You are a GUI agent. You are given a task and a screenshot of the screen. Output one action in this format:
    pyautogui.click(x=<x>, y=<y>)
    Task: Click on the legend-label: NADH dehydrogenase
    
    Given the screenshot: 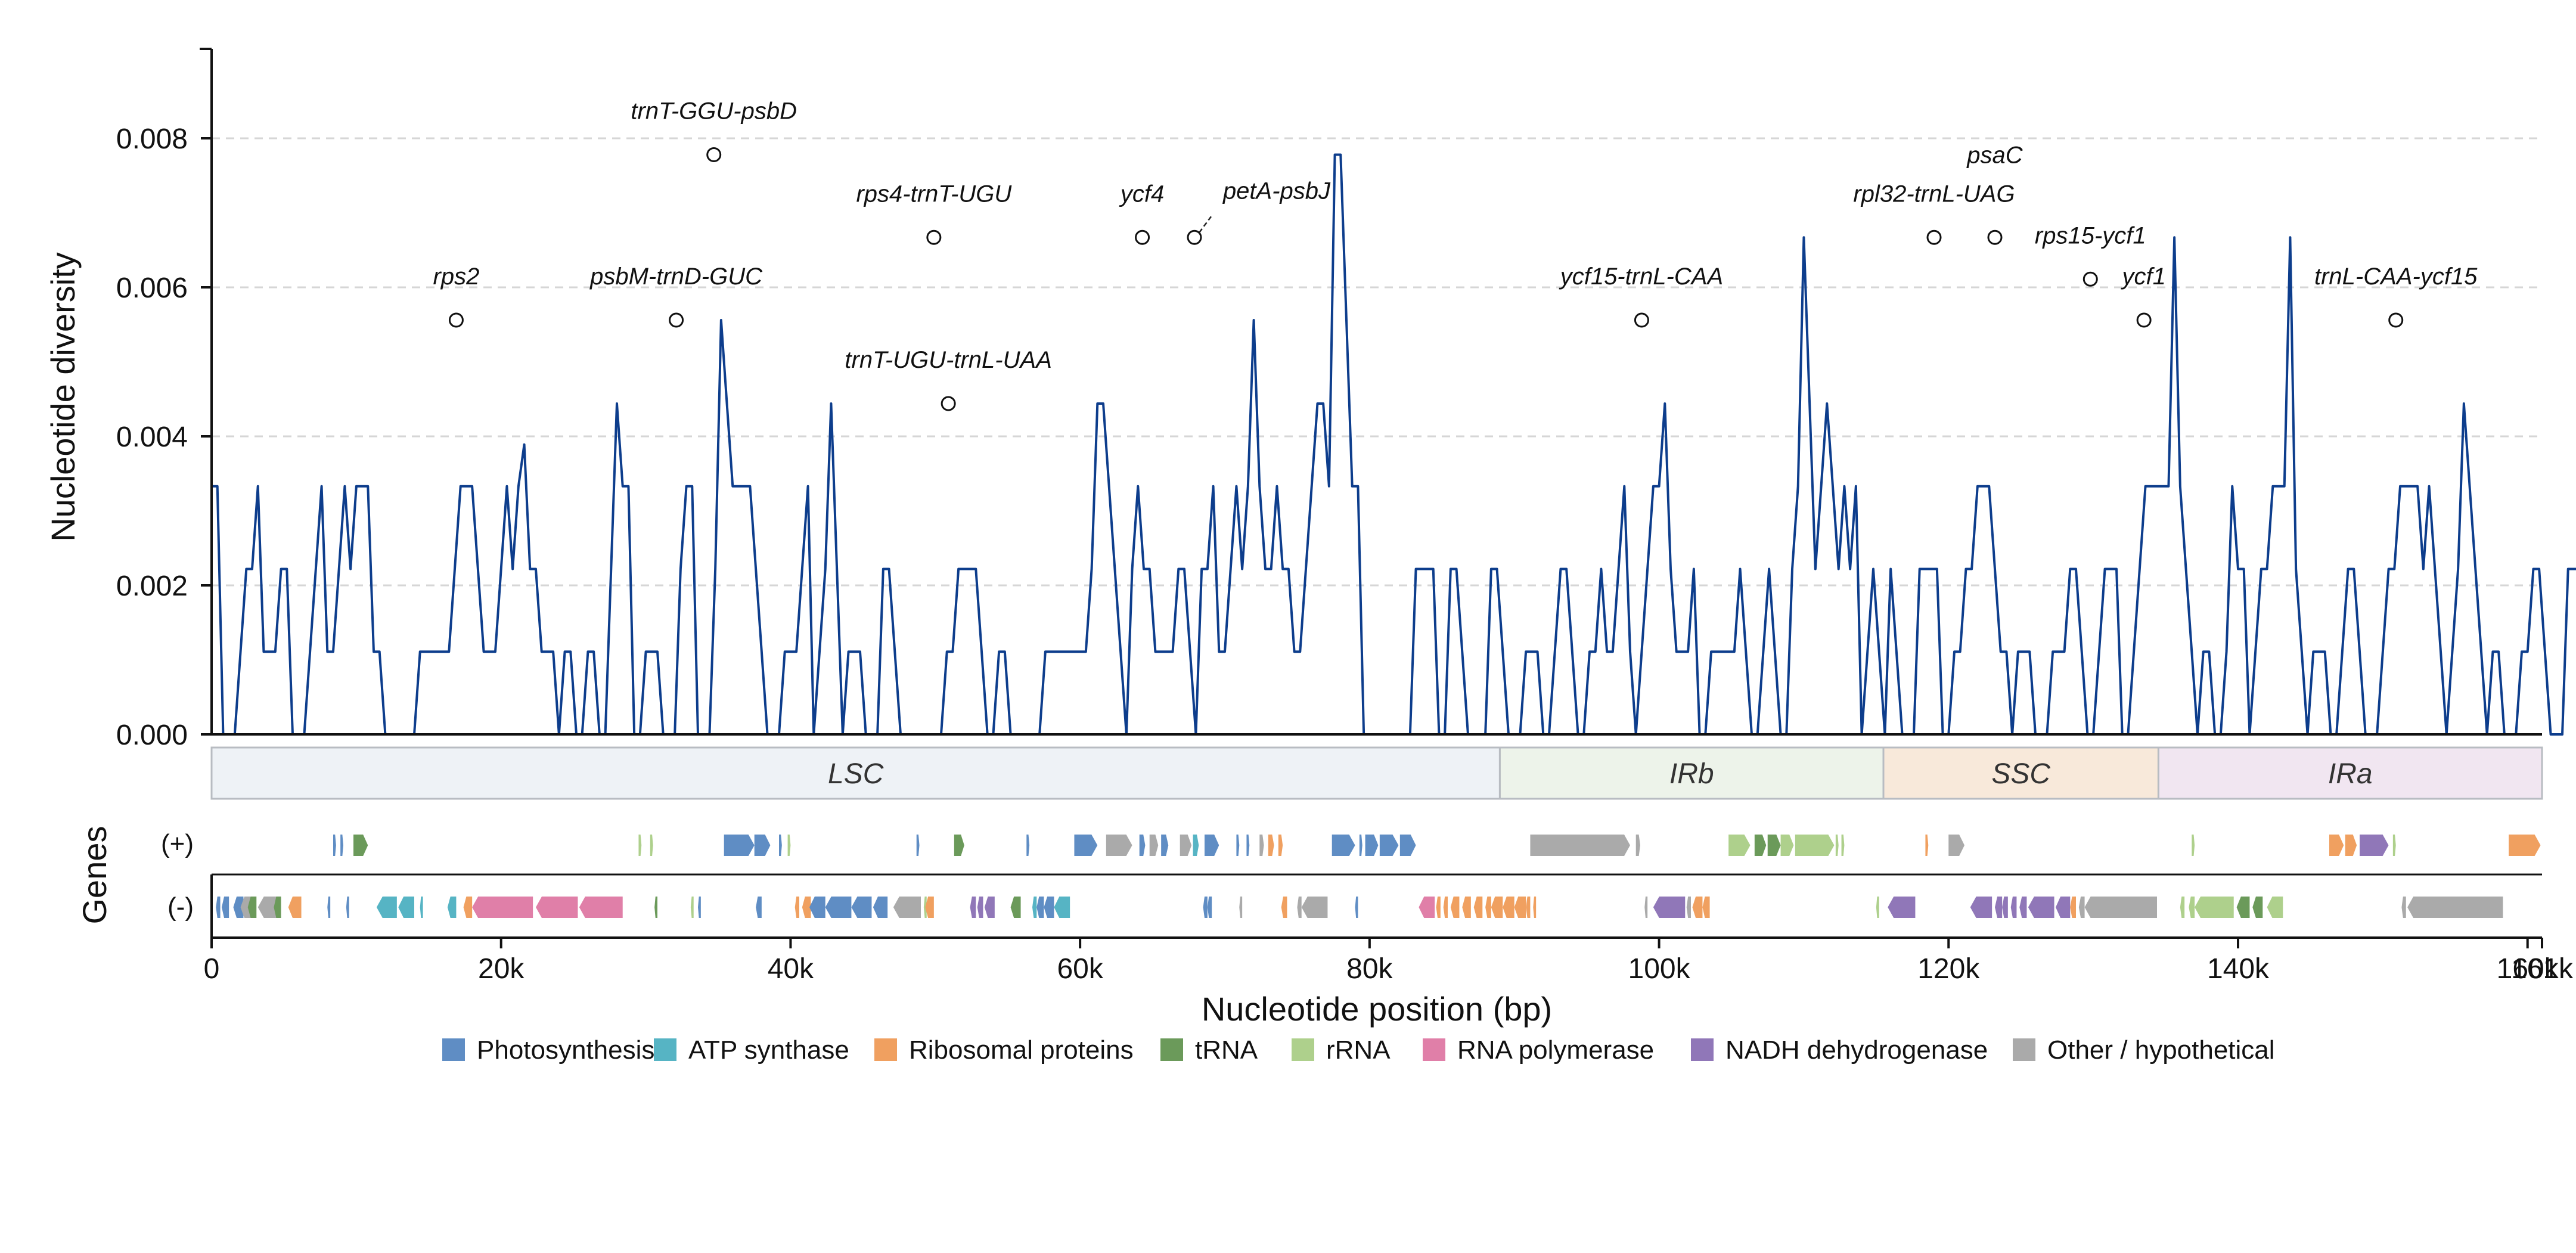 What is the action you would take?
    pyautogui.click(x=1857, y=1050)
    